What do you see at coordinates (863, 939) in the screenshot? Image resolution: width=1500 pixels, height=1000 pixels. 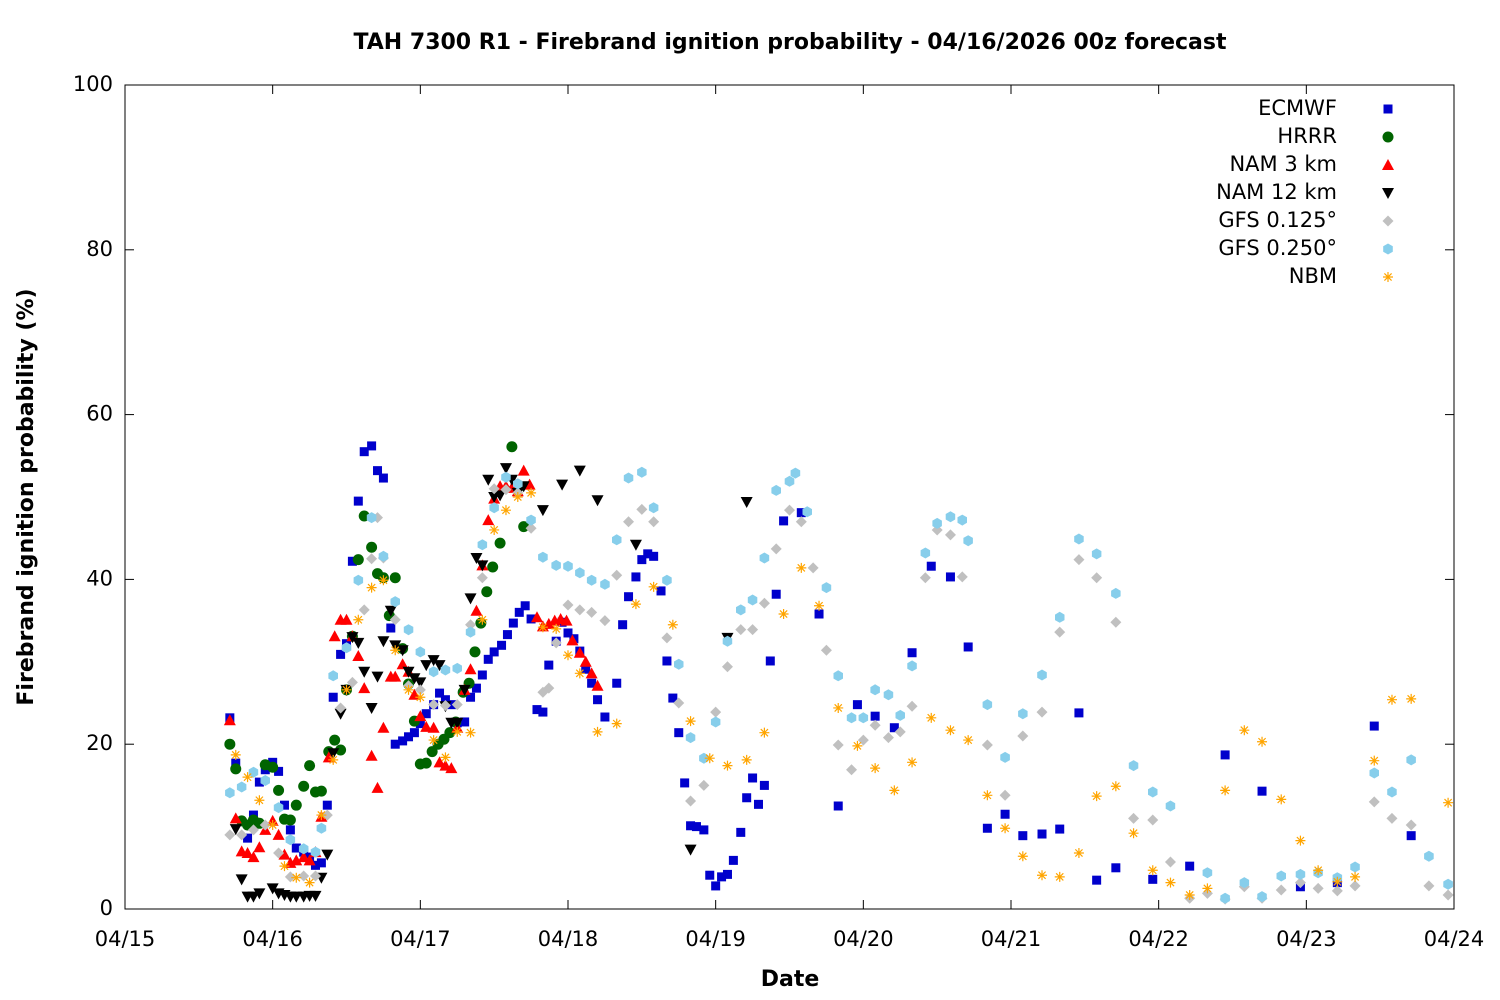 I see `x-tick-label: 04/20` at bounding box center [863, 939].